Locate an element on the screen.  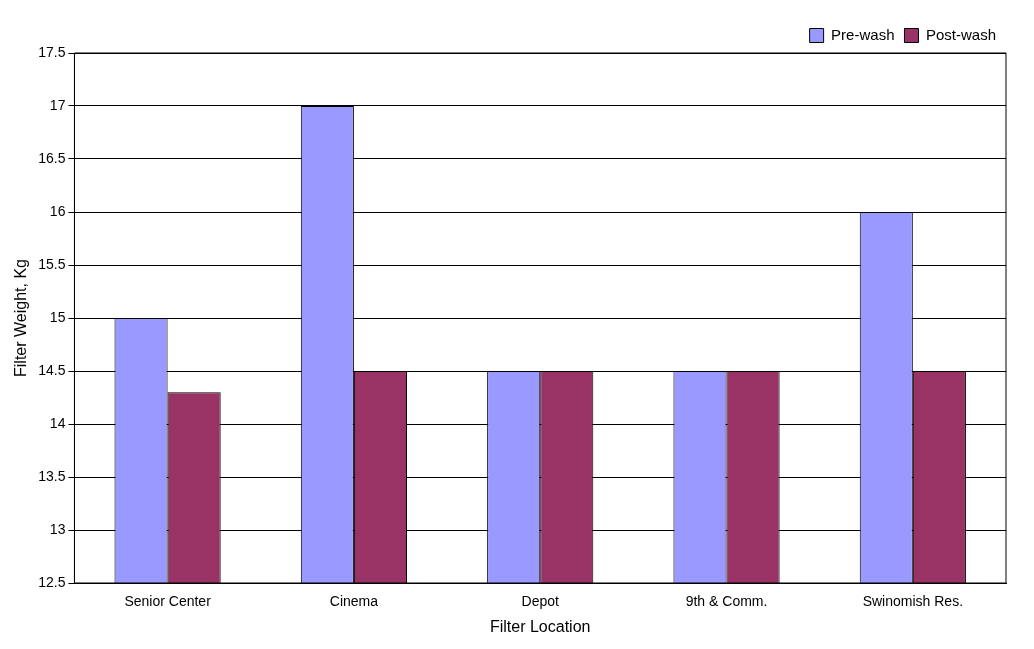
y-tick-label: 17 is located at coordinates (57, 104).